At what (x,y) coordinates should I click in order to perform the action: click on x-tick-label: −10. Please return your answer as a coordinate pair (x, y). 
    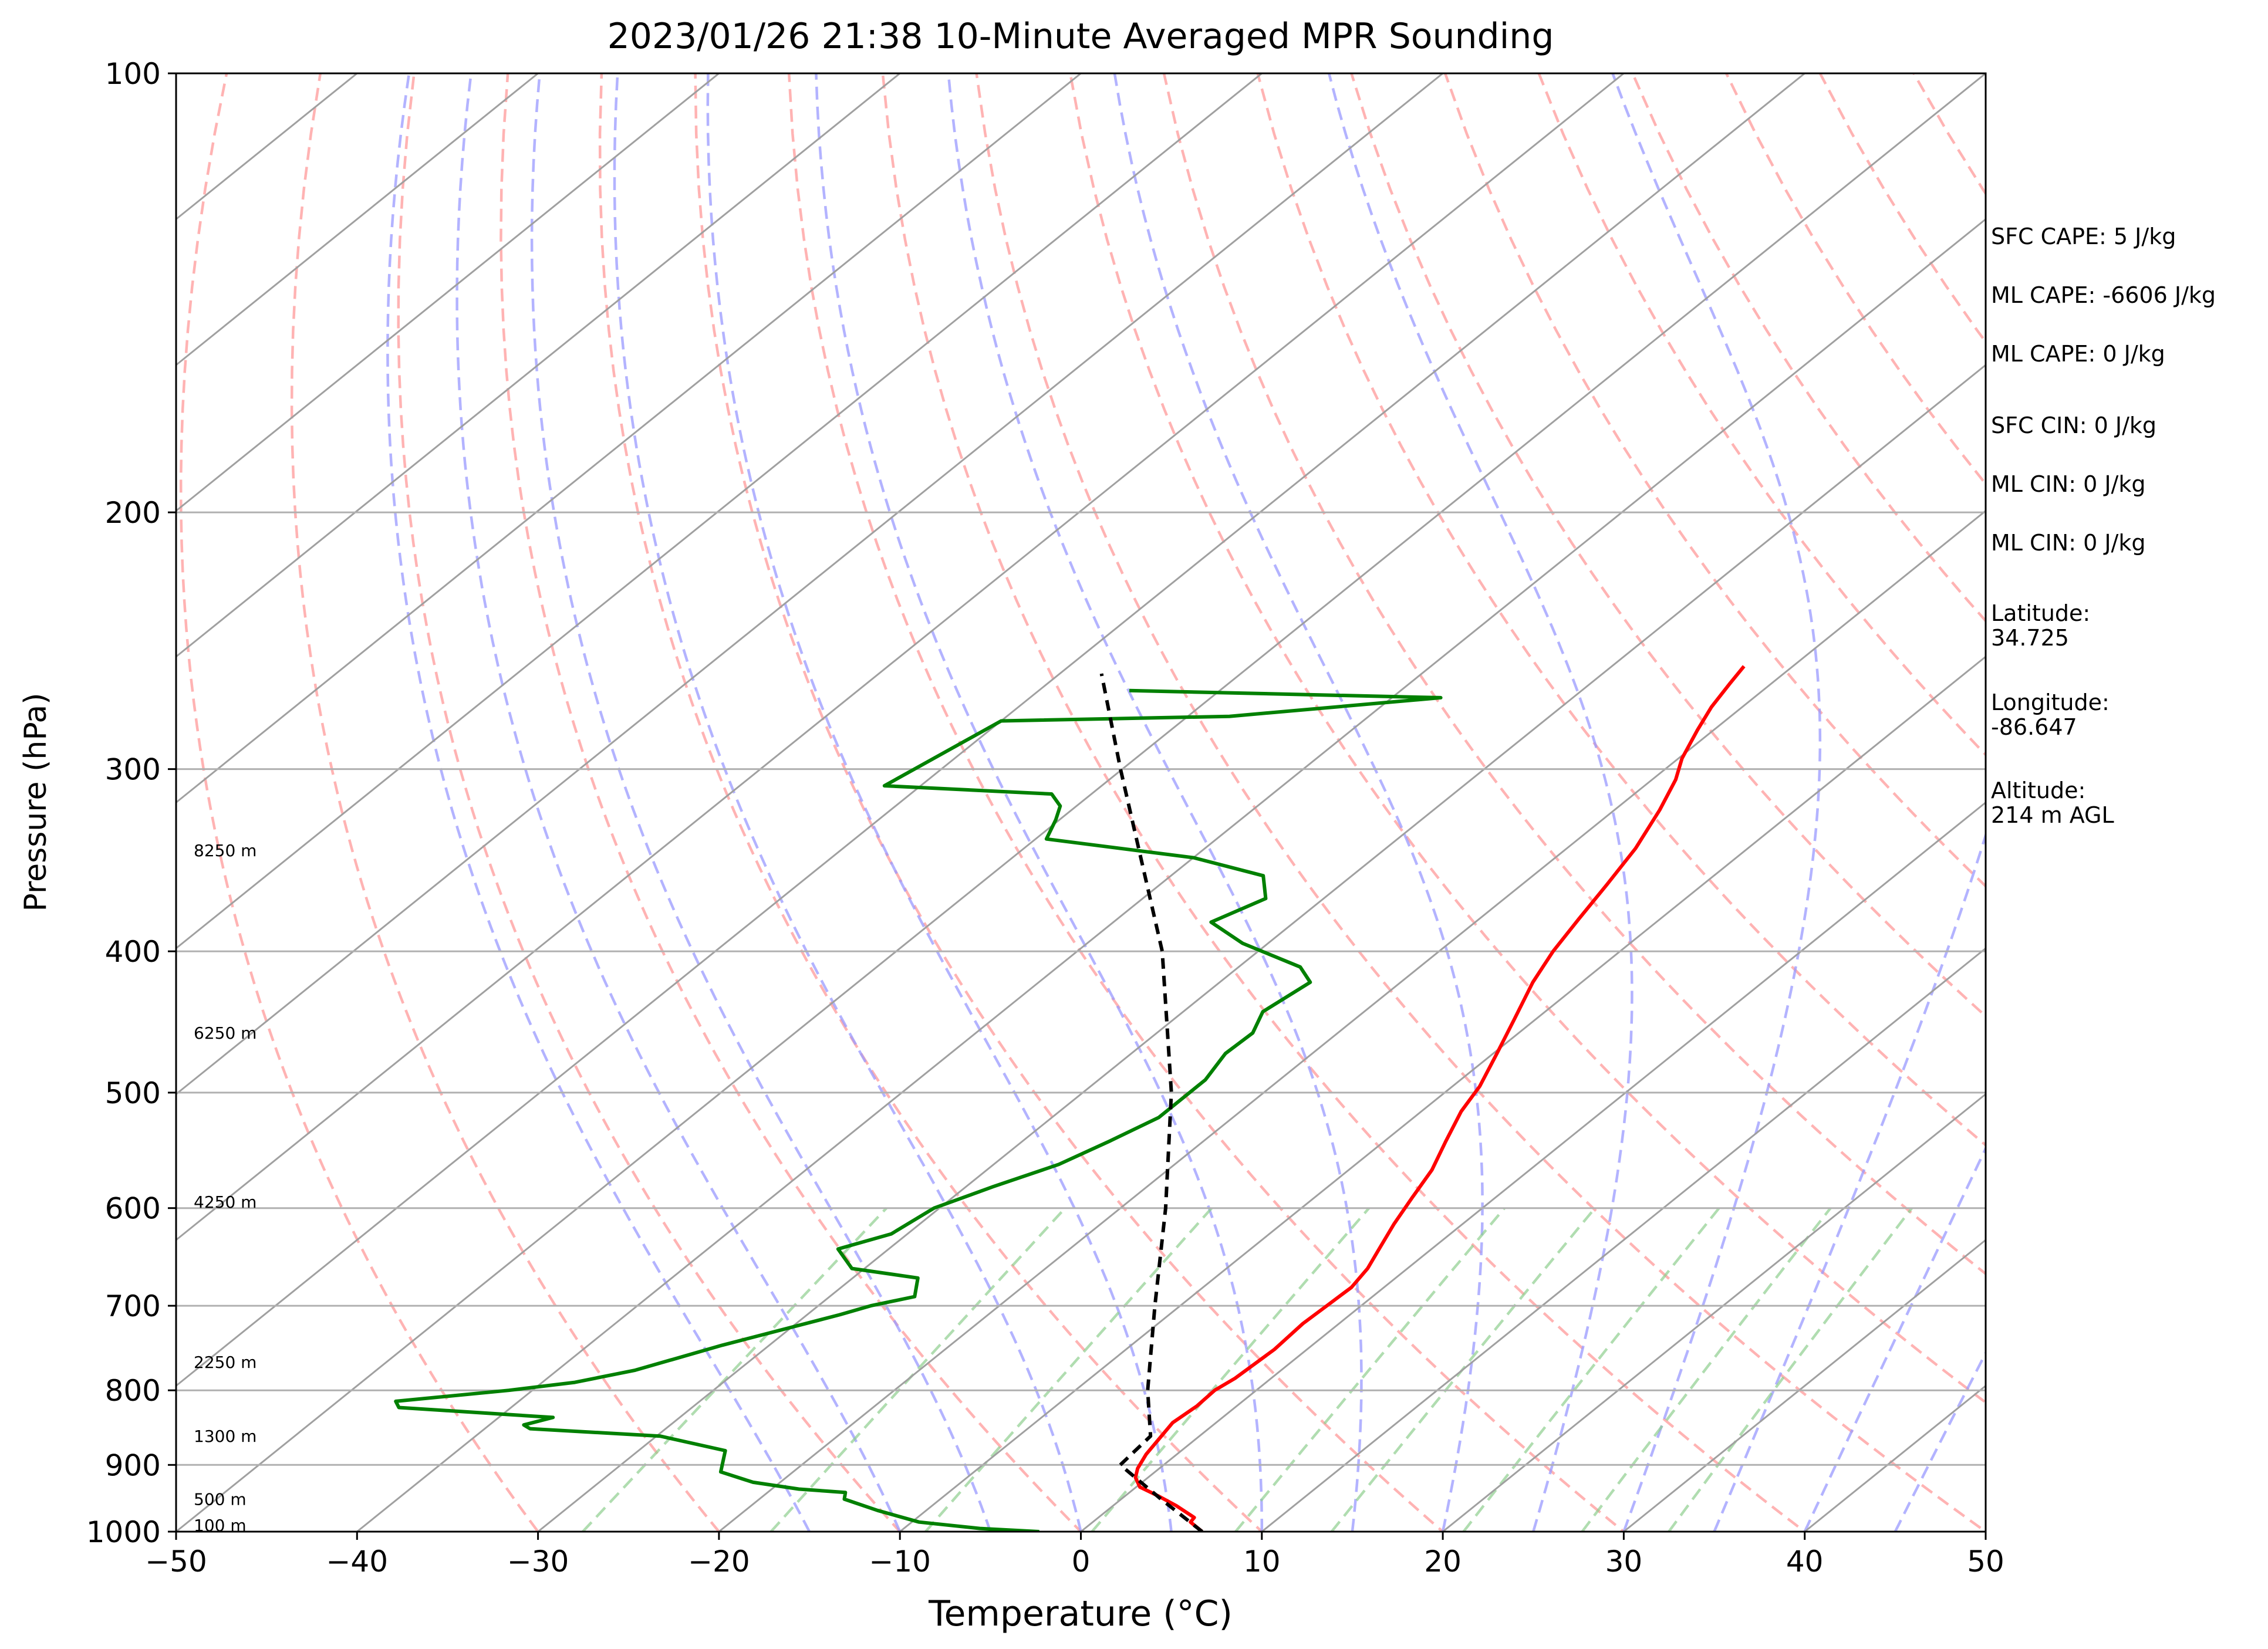
    Looking at the image, I should click on (900, 1562).